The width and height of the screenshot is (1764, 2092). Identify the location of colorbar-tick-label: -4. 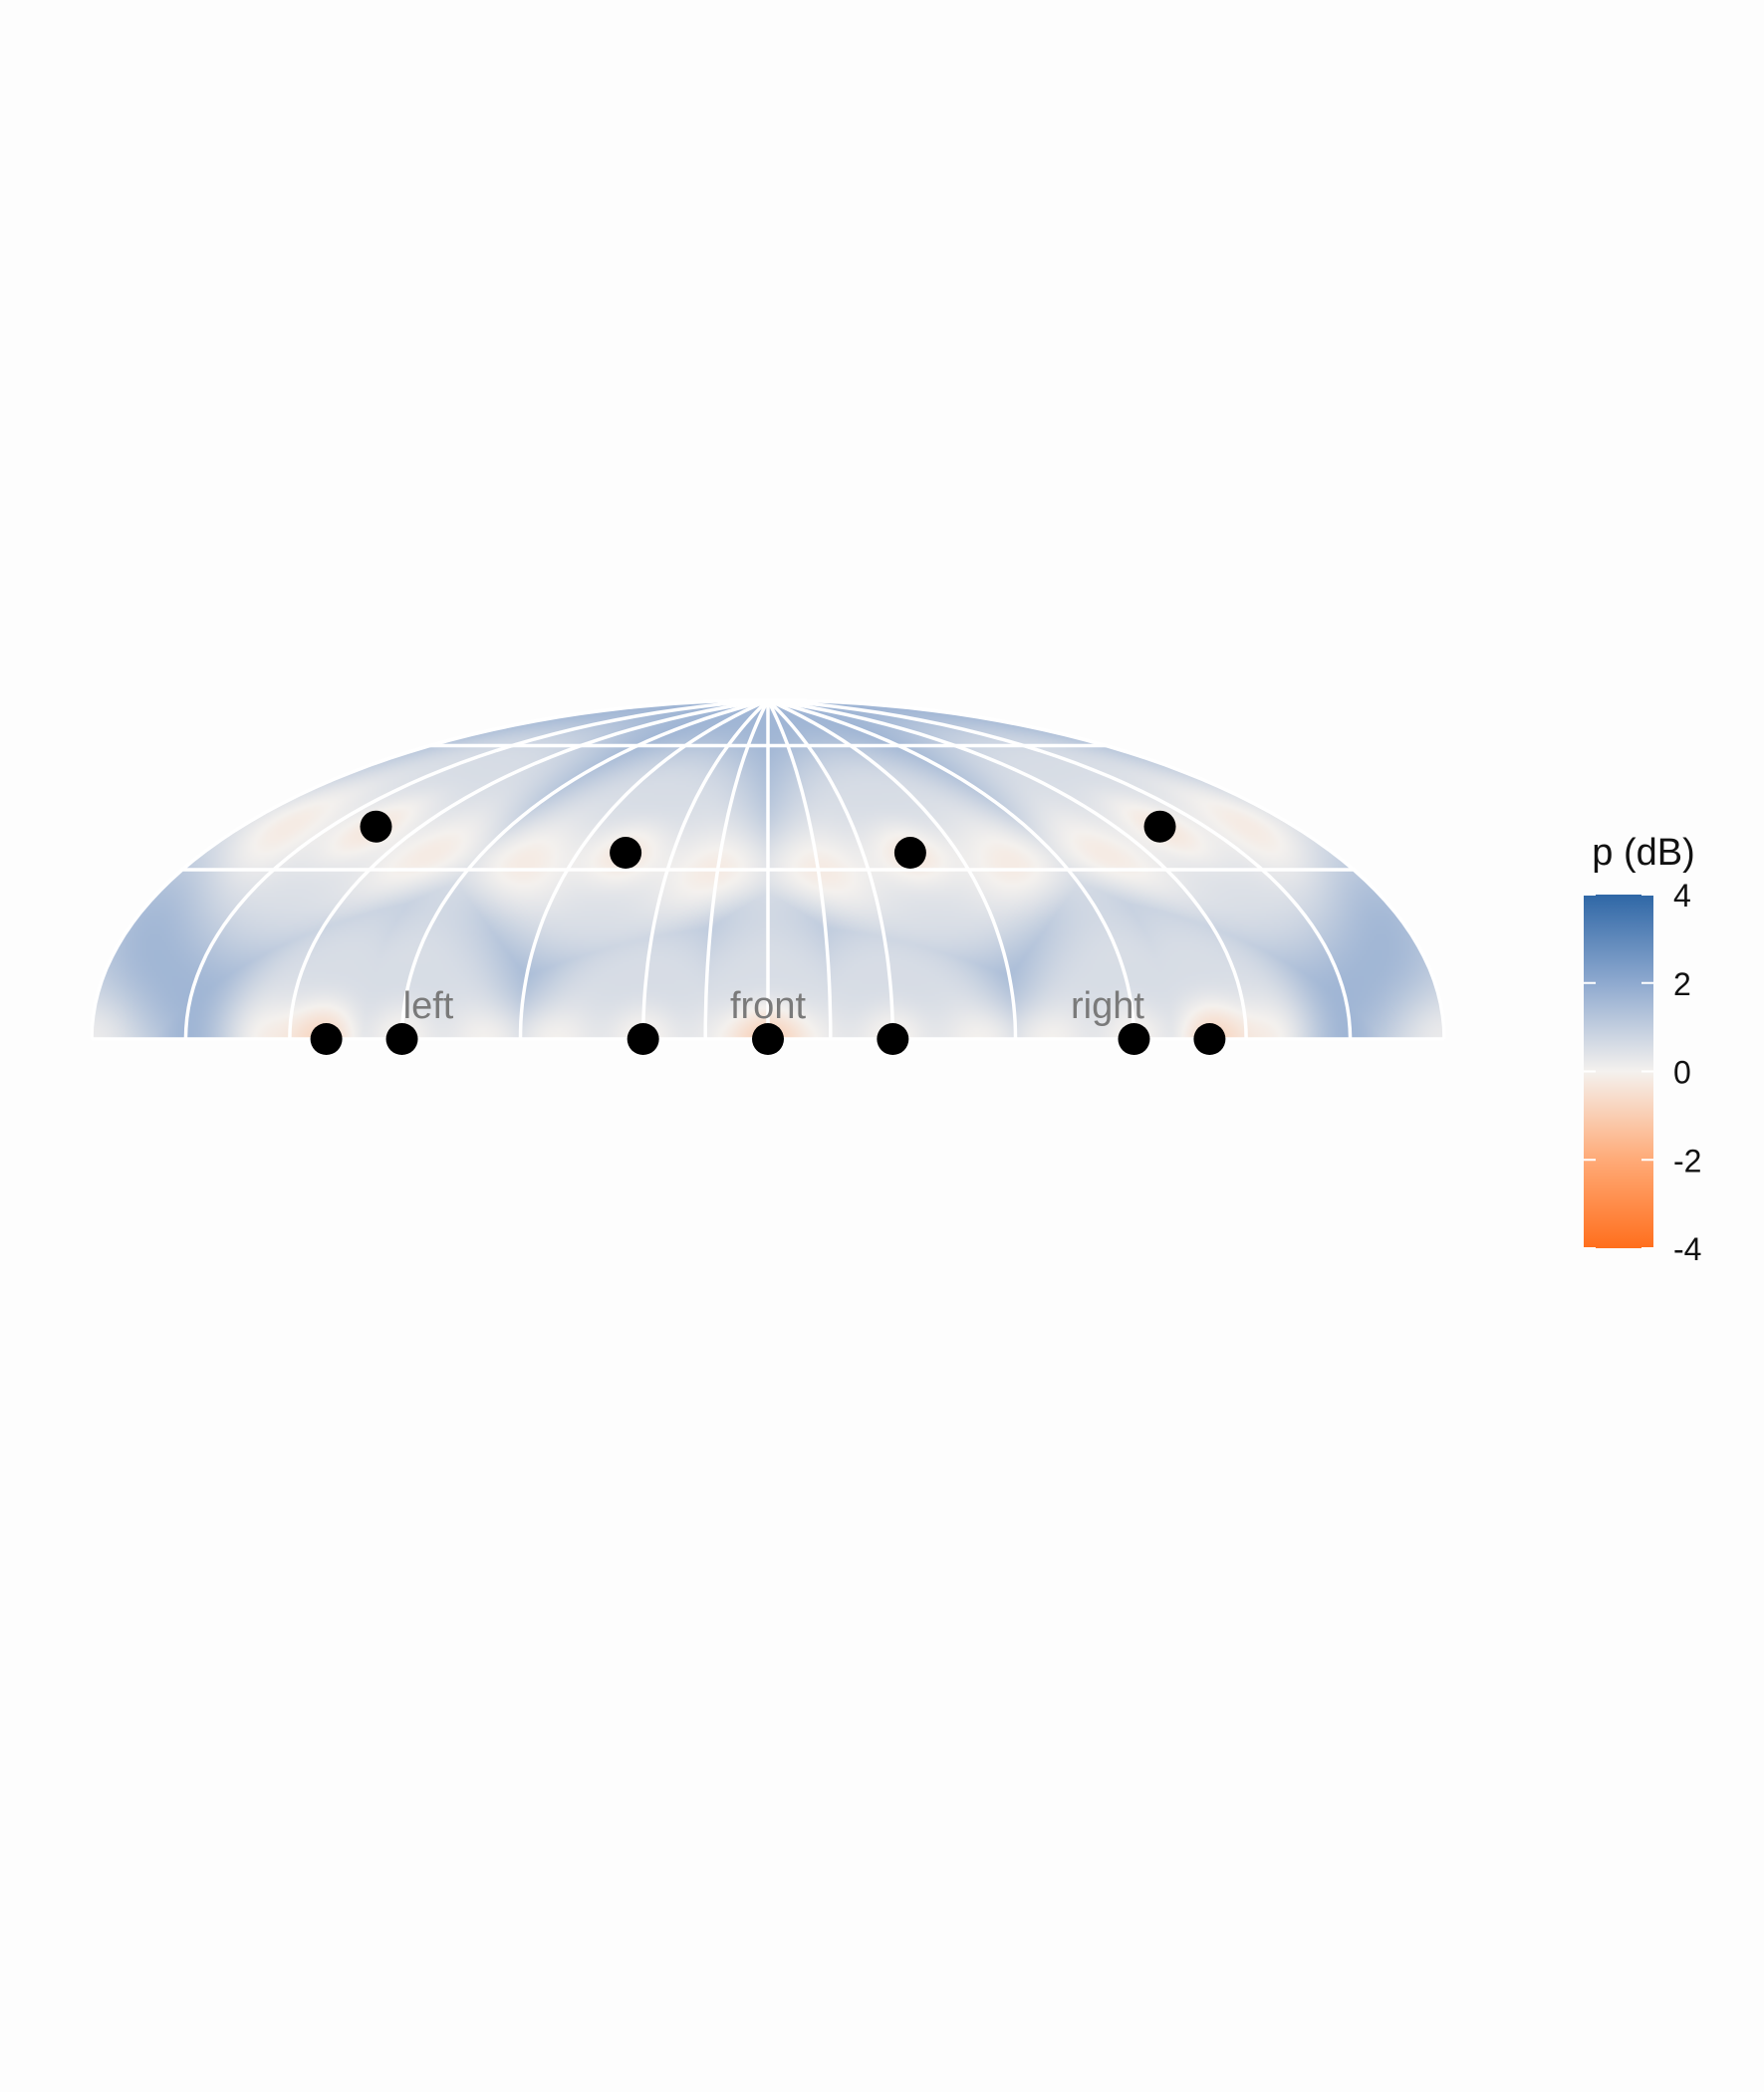
(1687, 1249).